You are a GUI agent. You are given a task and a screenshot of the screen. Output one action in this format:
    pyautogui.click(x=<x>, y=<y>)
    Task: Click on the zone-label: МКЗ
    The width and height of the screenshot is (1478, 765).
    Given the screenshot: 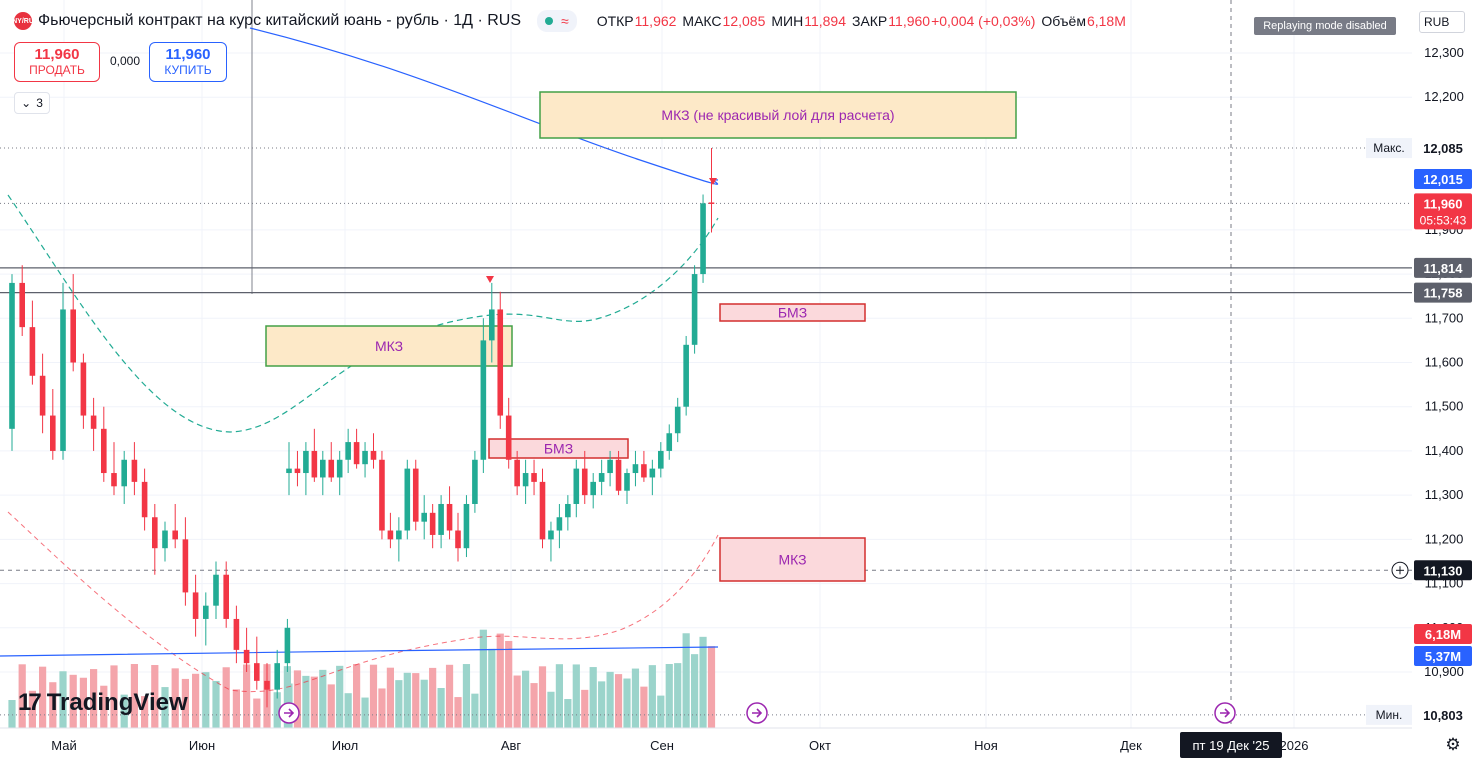 What is the action you would take?
    pyautogui.click(x=792, y=560)
    